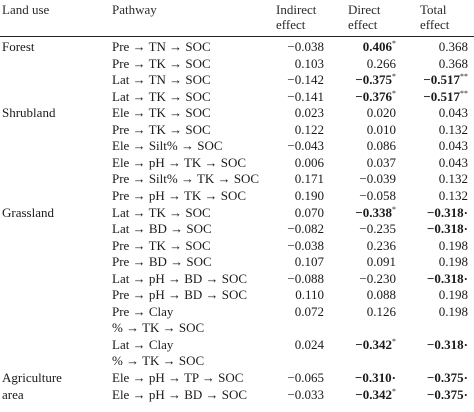 The width and height of the screenshot is (474, 412). What do you see at coordinates (309, 262) in the screenshot?
I see `indirect-effect-cell: 0.107` at bounding box center [309, 262].